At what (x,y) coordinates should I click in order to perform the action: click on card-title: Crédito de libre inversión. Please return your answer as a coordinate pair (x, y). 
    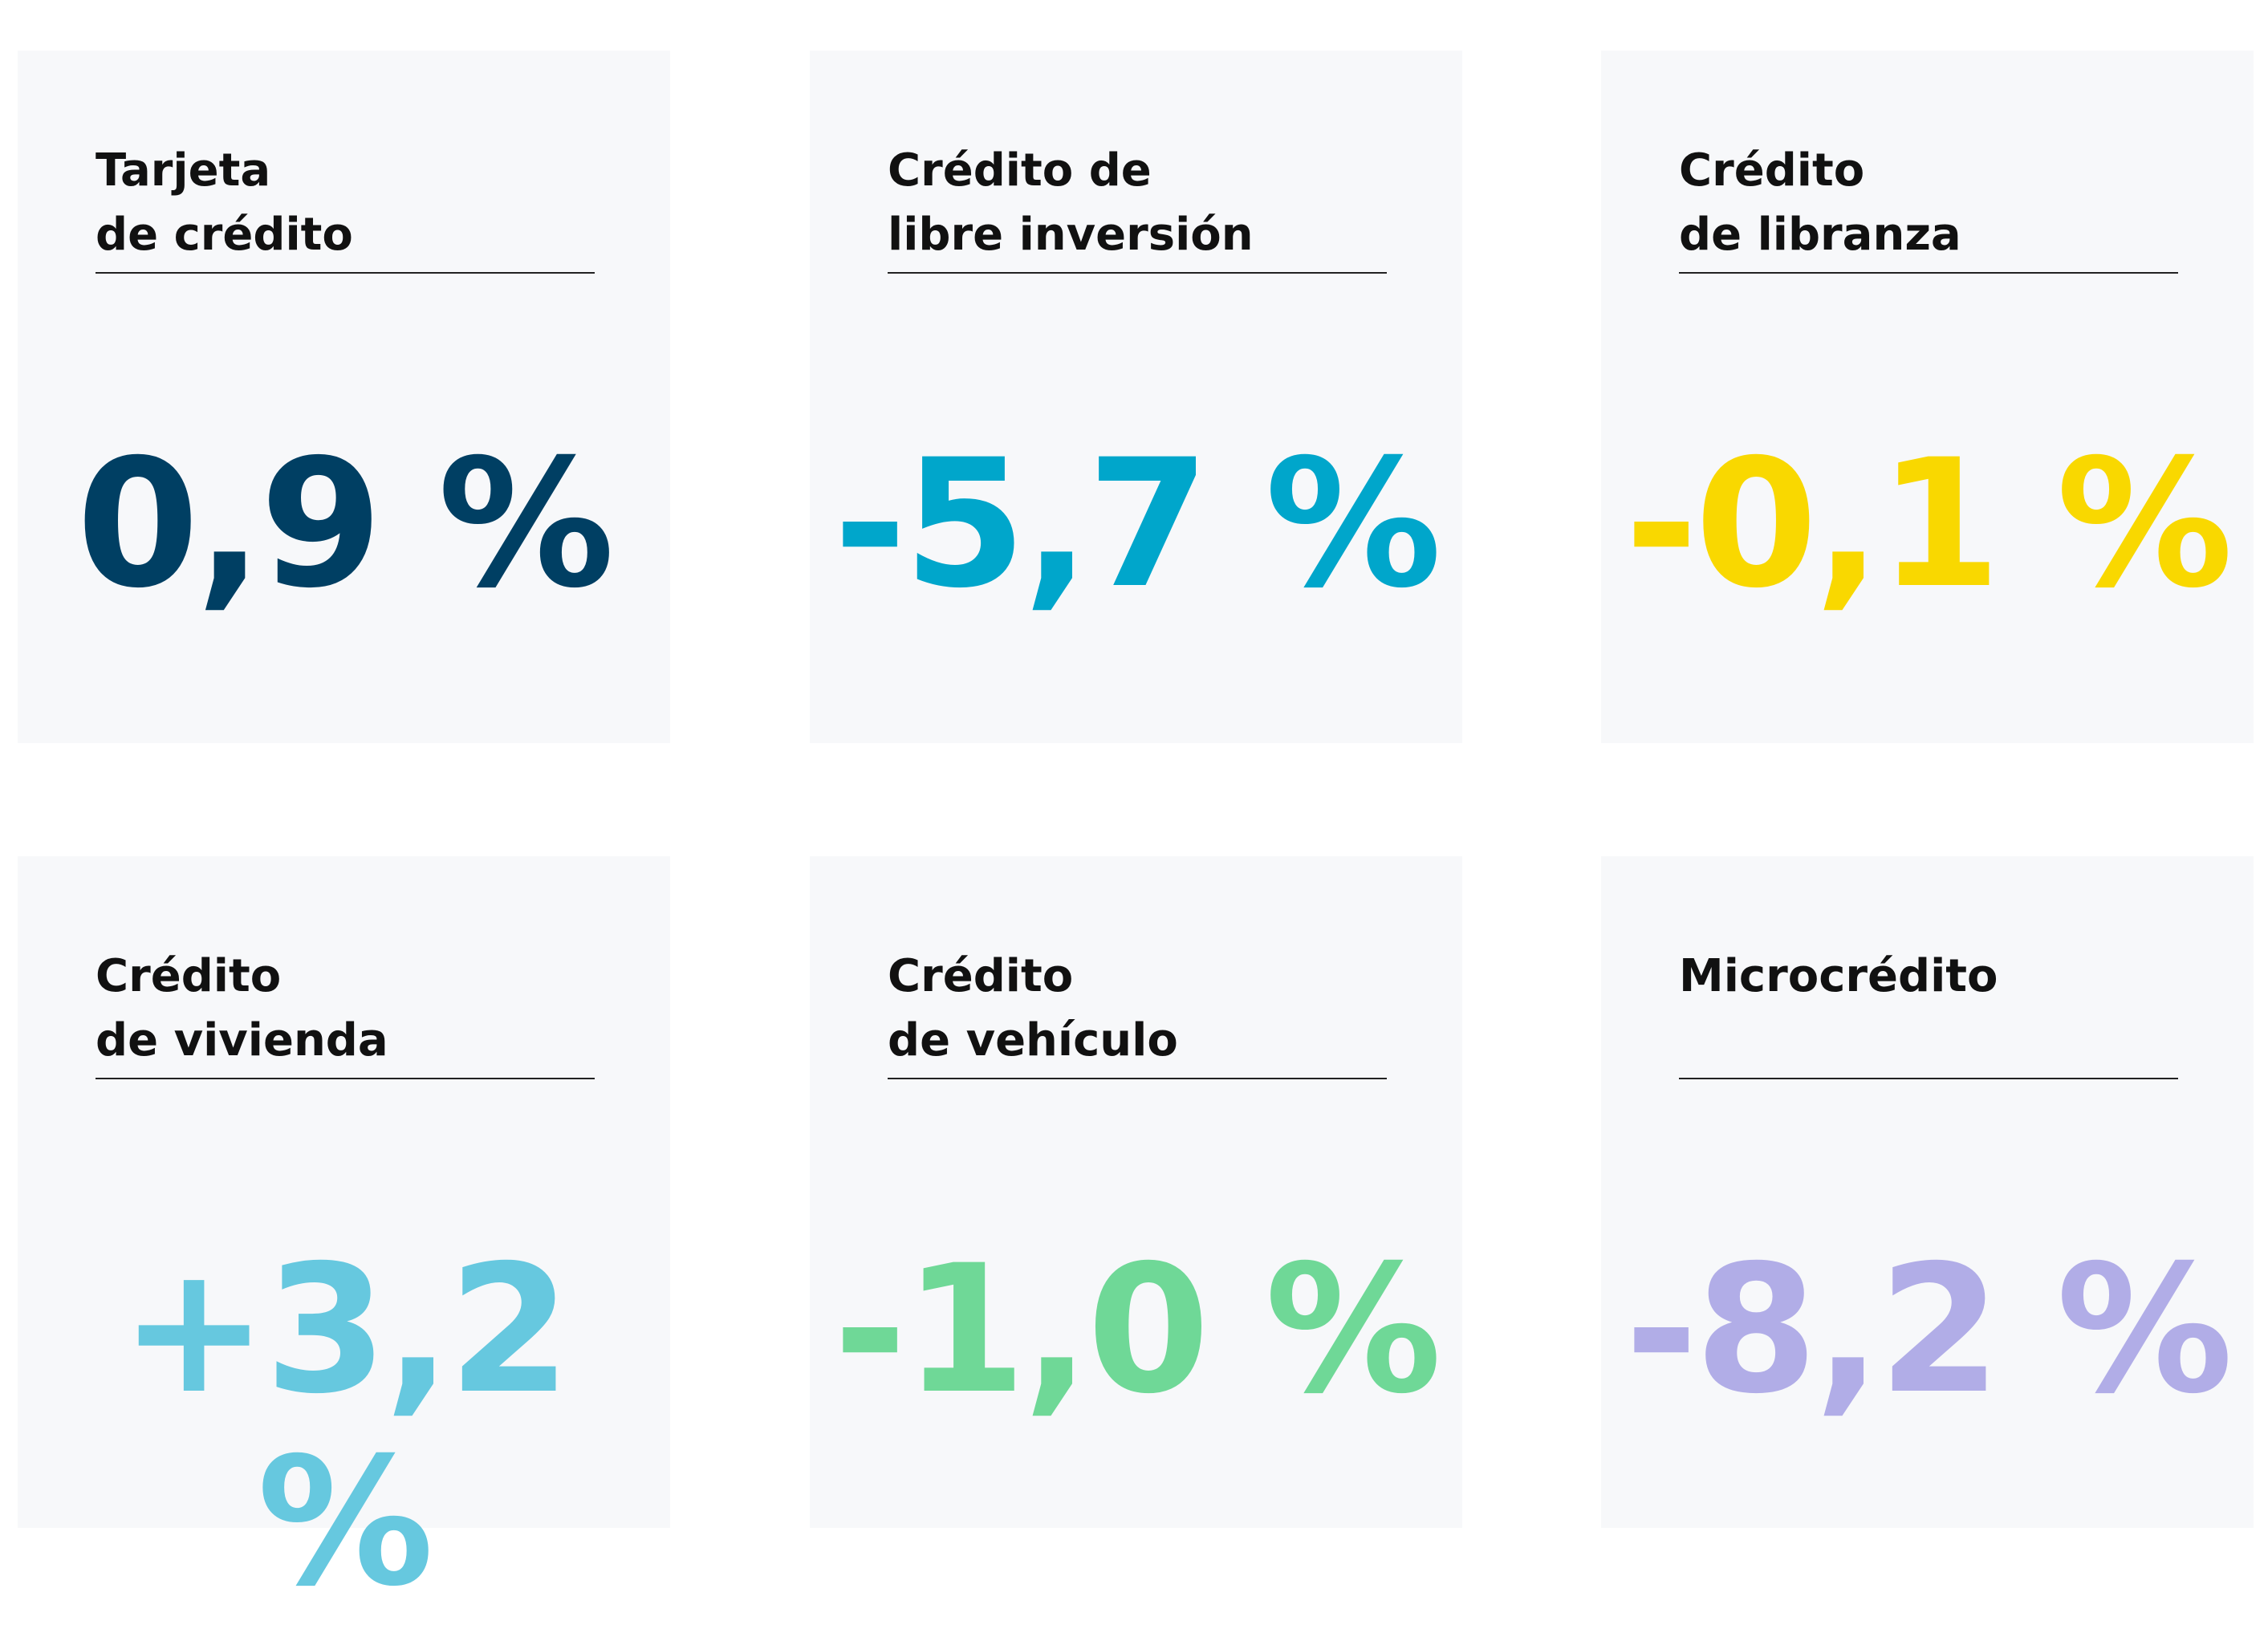
    Looking at the image, I should click on (1136, 203).